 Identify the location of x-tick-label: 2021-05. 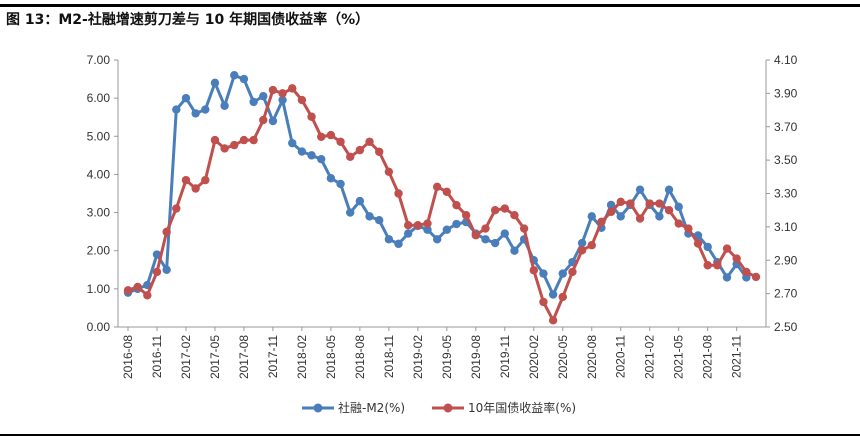
(679, 357).